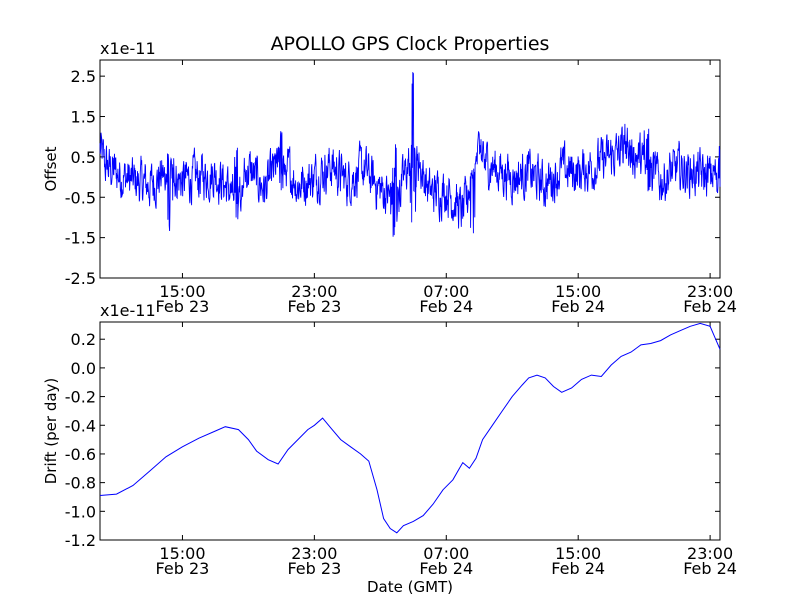 This screenshot has height=600, width=800. Describe the element at coordinates (80, 278) in the screenshot. I see `offset-y-tick-label: -2.5` at that location.